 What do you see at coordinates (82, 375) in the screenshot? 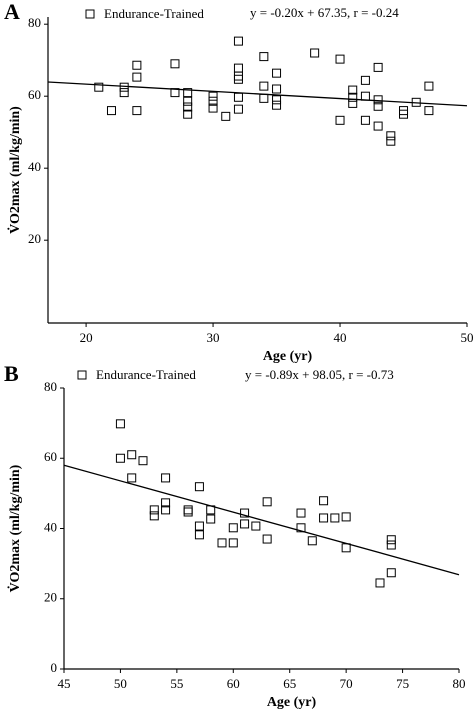
I see `legend-marker` at bounding box center [82, 375].